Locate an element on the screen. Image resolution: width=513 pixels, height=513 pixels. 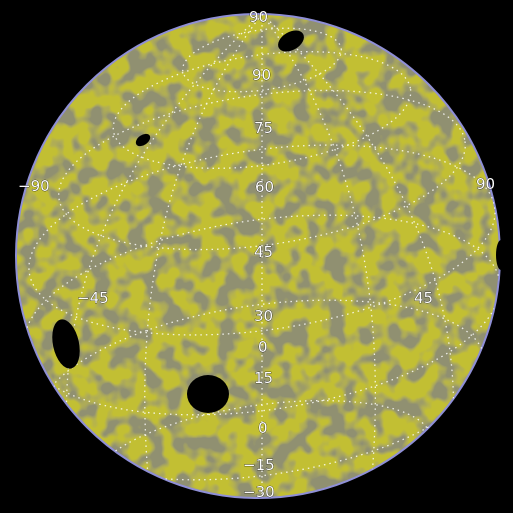
label-lat-75b: 75 is located at coordinates (263, 128).